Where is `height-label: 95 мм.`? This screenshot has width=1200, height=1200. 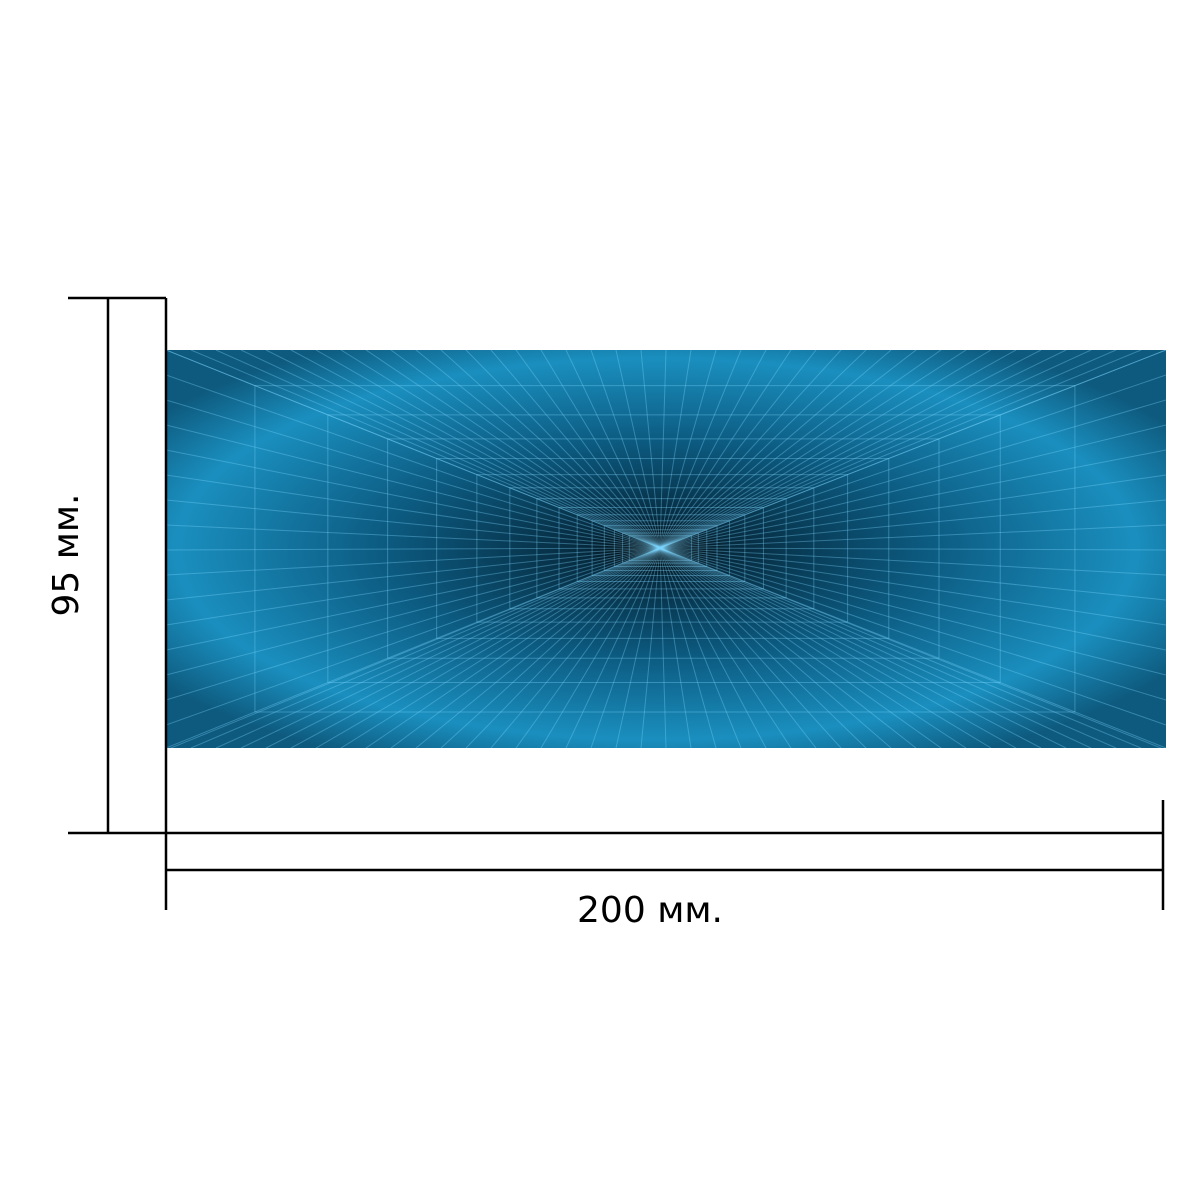
height-label: 95 мм. is located at coordinates (66, 554).